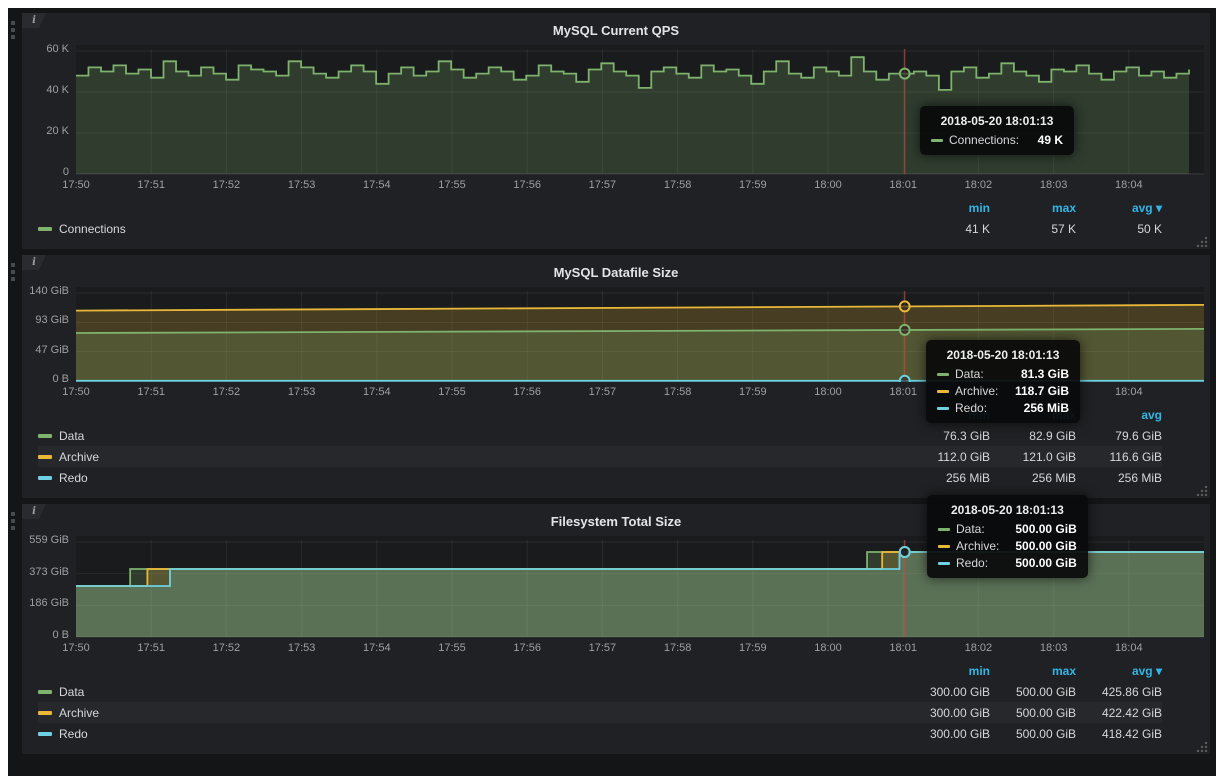 This screenshot has height=784, width=1224. I want to click on legend-row: Connections 41 K 57 K 50 K, so click(600, 228).